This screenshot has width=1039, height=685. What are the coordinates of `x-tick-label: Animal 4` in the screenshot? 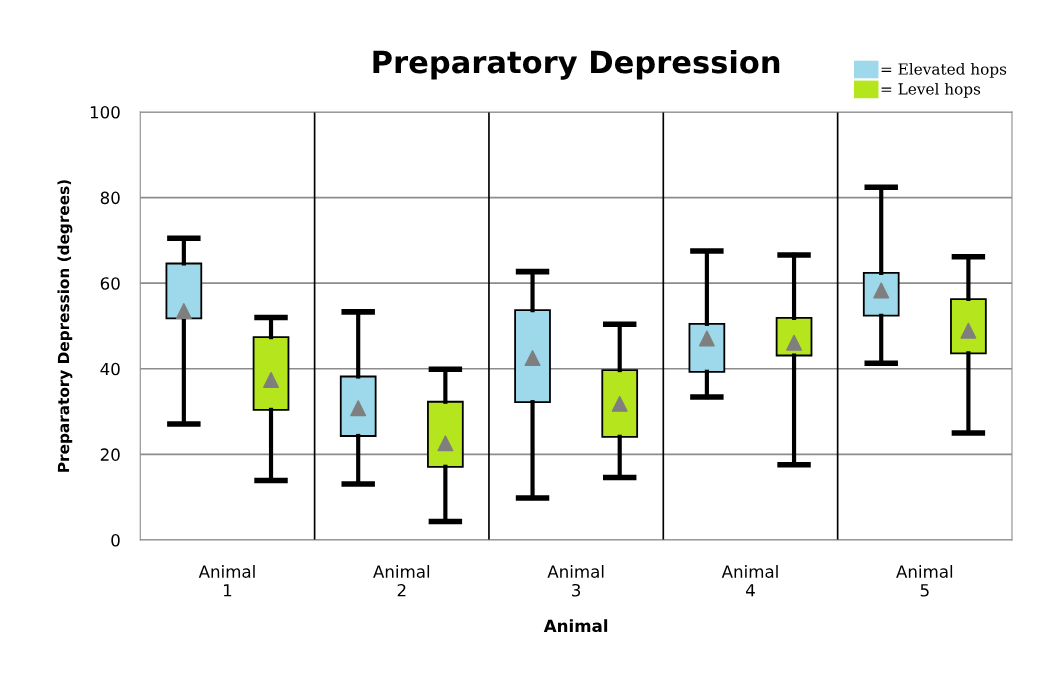 It's located at (749, 580).